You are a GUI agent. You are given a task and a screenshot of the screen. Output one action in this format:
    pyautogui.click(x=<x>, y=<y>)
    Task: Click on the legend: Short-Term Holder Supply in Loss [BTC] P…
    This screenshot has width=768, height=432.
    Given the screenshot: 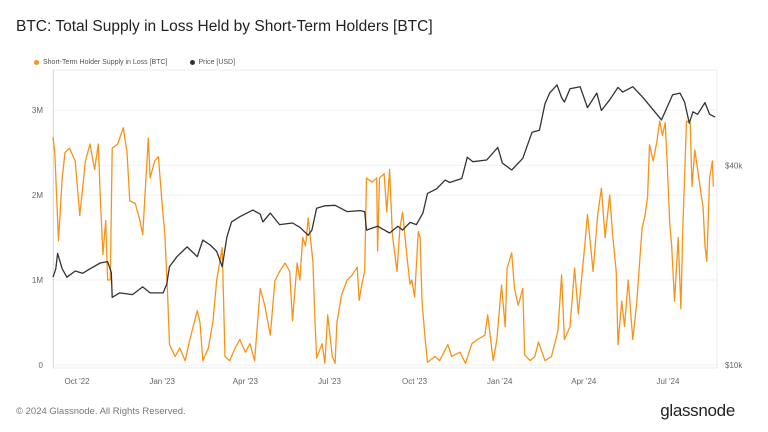 What is the action you would take?
    pyautogui.click(x=134, y=62)
    